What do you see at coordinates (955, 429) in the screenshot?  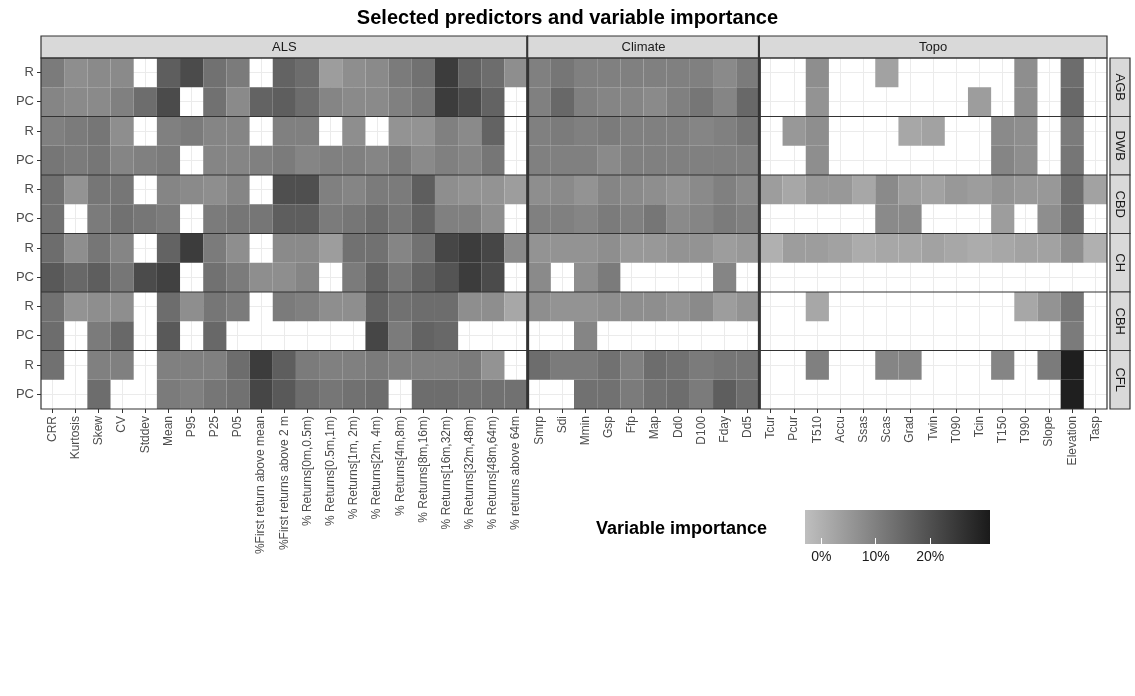 I see `x-tick-label: T090` at bounding box center [955, 429].